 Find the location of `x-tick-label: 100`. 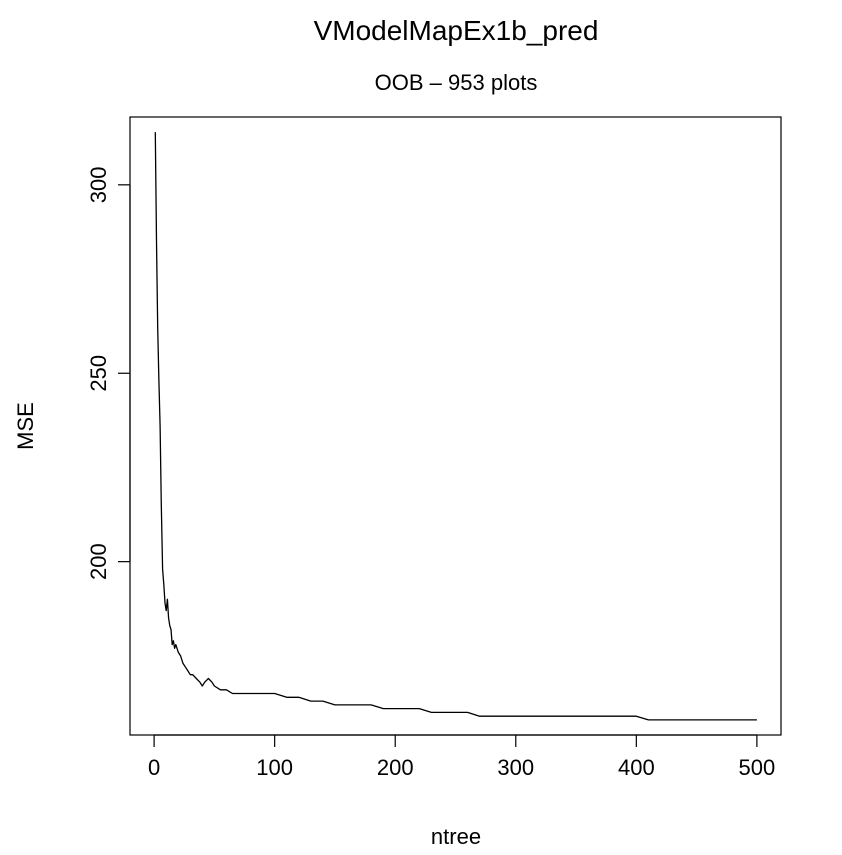

x-tick-label: 100 is located at coordinates (274, 767).